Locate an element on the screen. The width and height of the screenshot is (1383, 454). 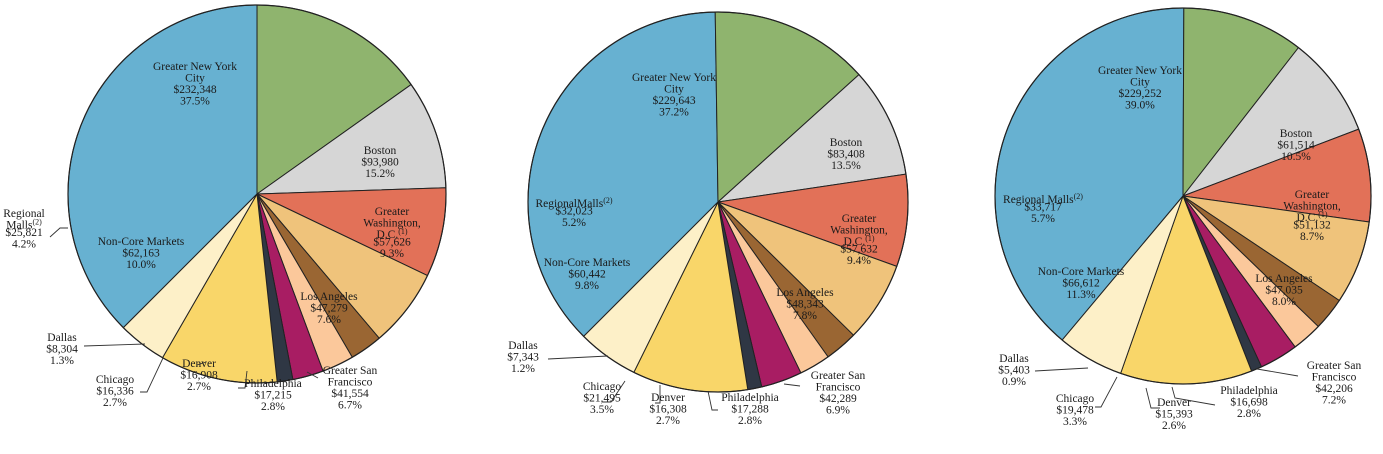
data-label-philadelphia: Philadelphia $17,215 2.8% is located at coordinates (273, 395).